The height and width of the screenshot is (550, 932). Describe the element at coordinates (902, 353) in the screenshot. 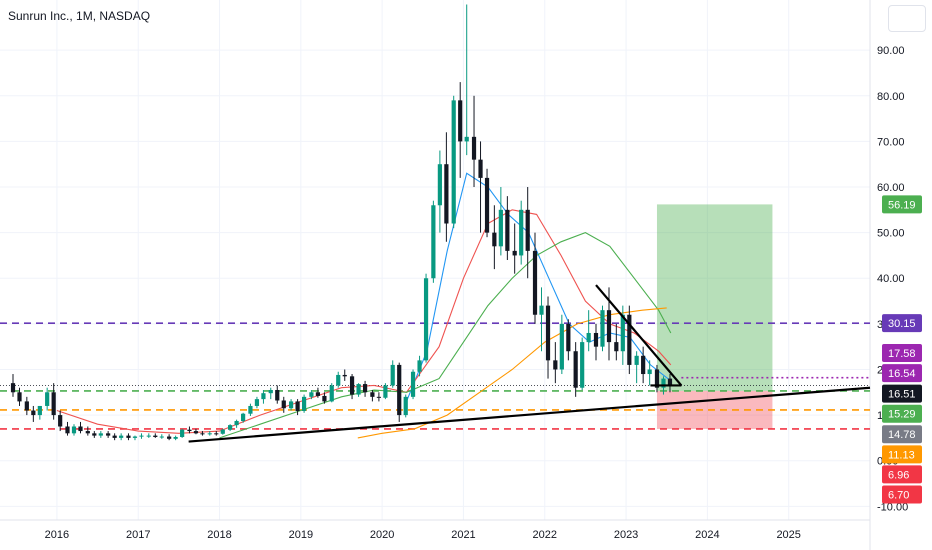

I see `price-badge: 17.58` at that location.